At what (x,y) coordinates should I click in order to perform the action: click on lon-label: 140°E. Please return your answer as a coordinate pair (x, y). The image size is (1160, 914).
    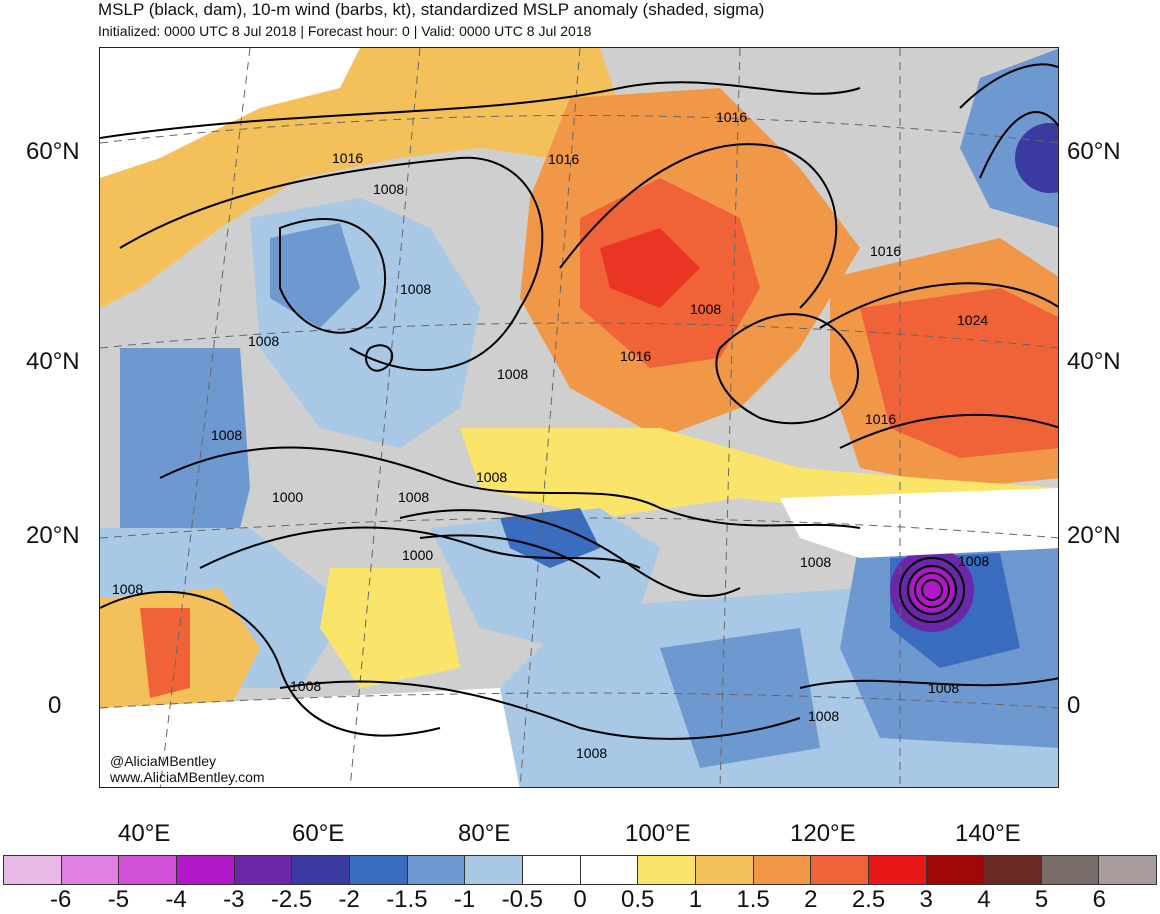
    Looking at the image, I should click on (988, 833).